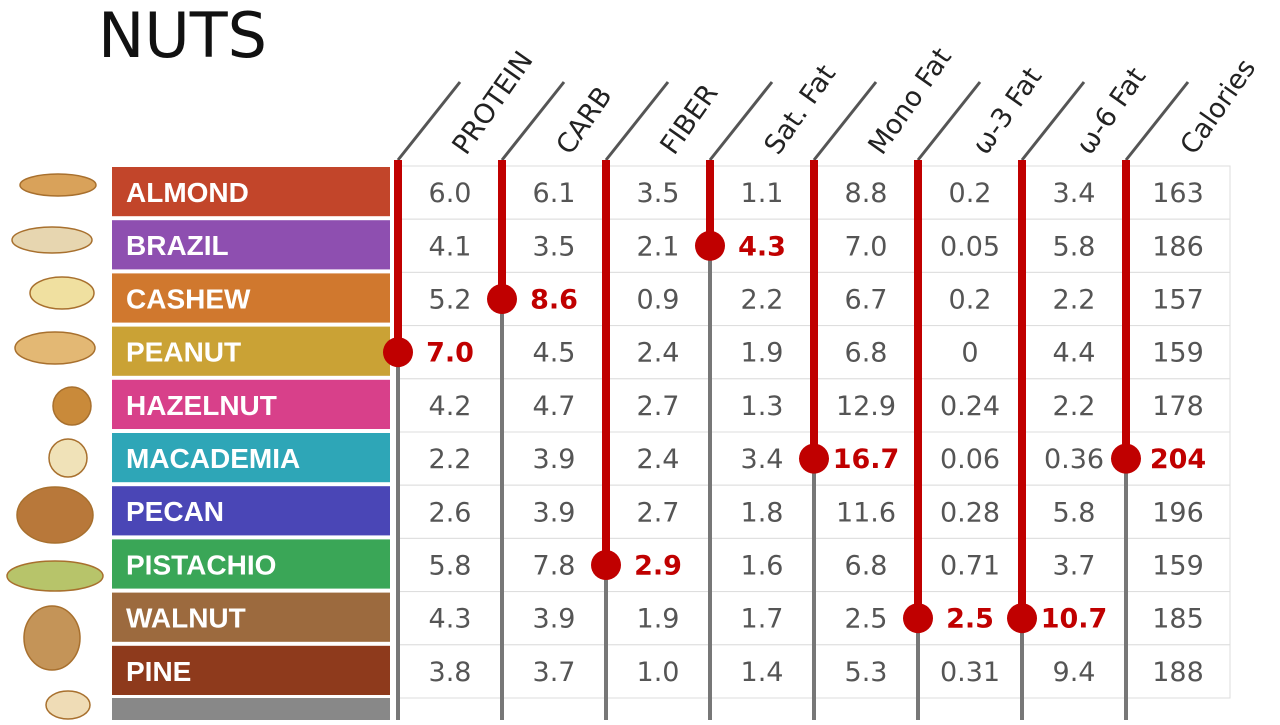 The height and width of the screenshot is (725, 1280). I want to click on cell-value: 0.71, so click(970, 566).